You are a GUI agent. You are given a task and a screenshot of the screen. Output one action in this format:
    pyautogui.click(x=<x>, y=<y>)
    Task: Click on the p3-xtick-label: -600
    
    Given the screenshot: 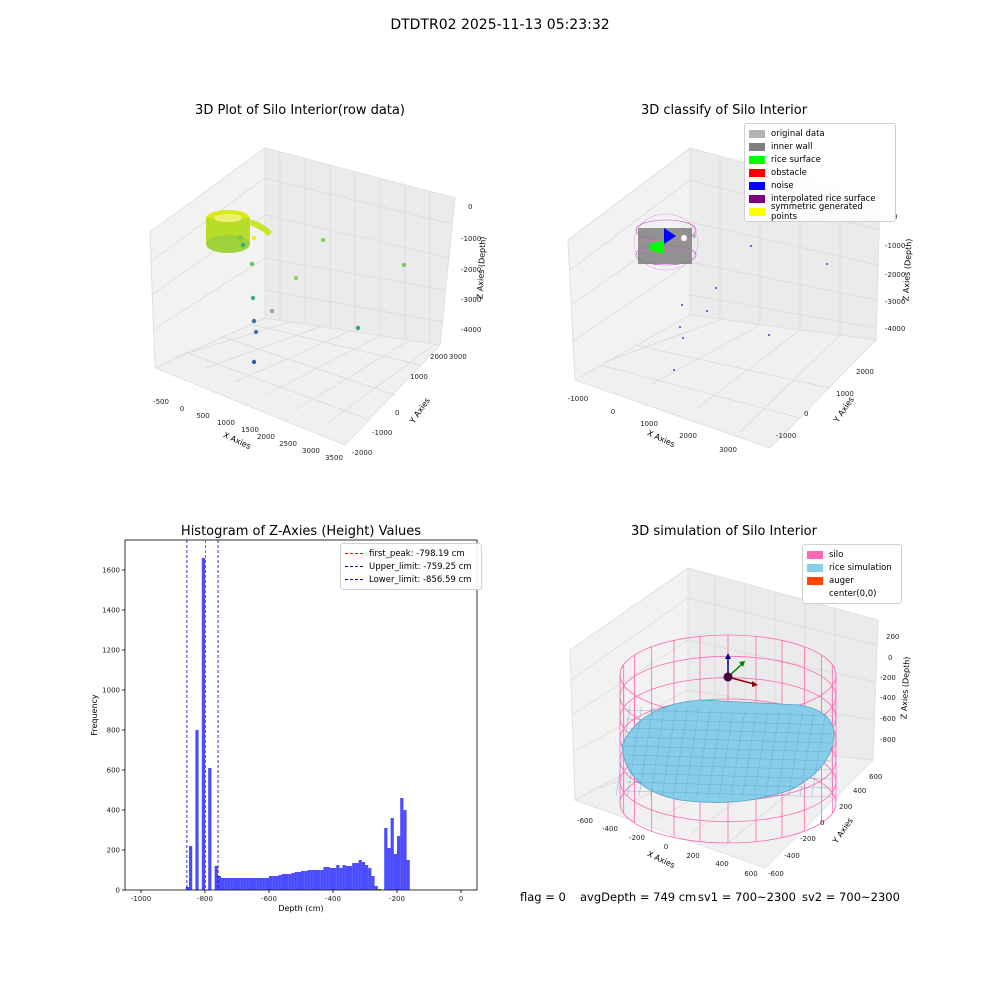 What is the action you would take?
    pyautogui.click(x=269, y=899)
    